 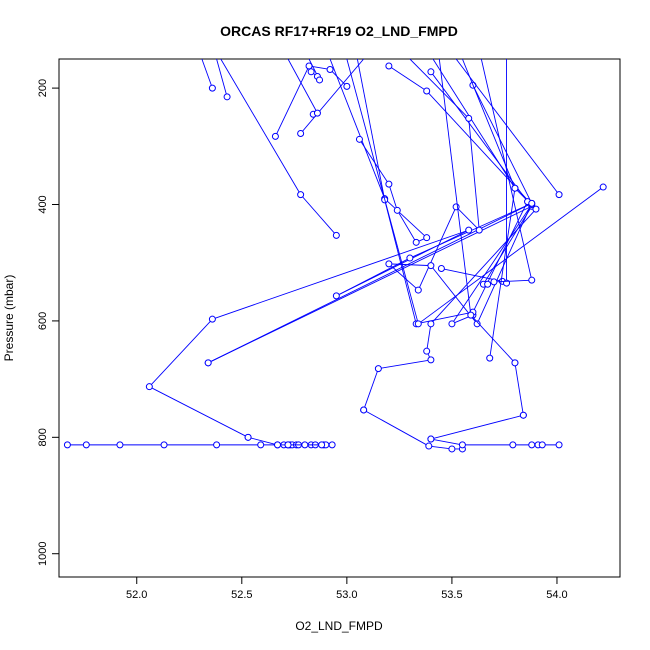 What do you see at coordinates (339, 31) in the screenshot?
I see `chart-title: ORCAS RF17+RF19 O2_LND_FMPD` at bounding box center [339, 31].